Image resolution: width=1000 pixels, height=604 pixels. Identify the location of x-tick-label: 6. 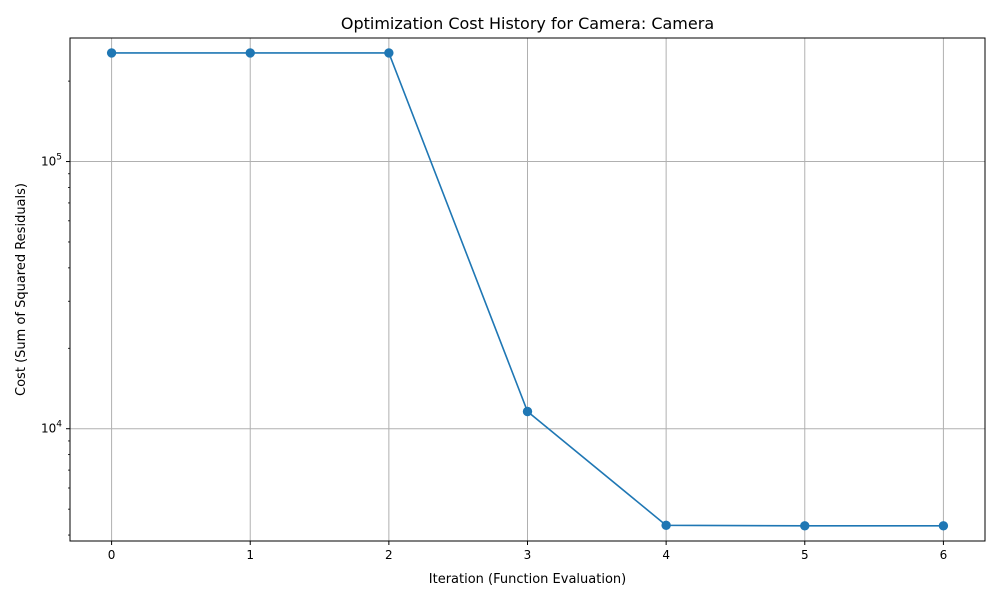
(944, 555).